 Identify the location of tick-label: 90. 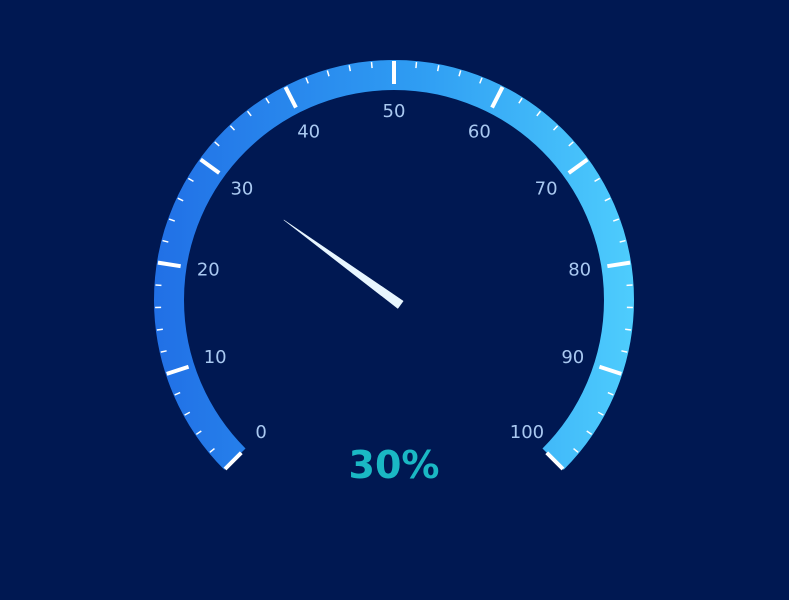
(572, 357).